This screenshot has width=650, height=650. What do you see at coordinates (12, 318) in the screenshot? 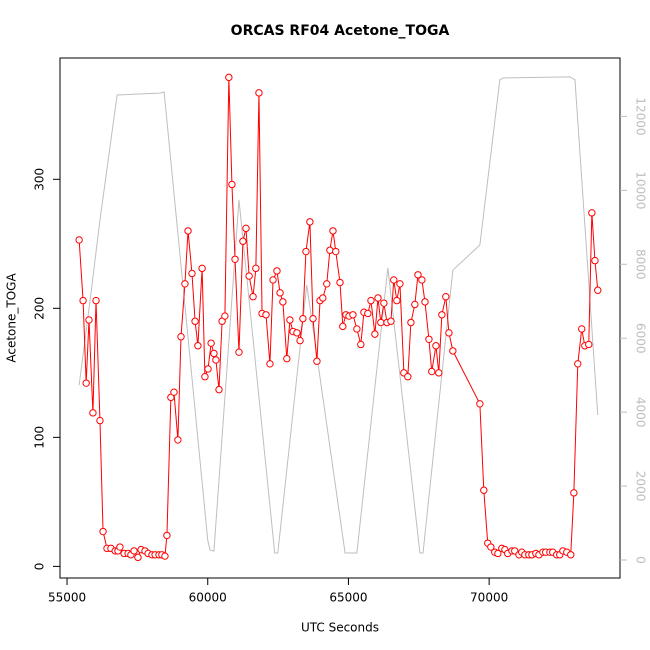
I see `y-axis-label: Acetone_TOGA` at bounding box center [12, 318].